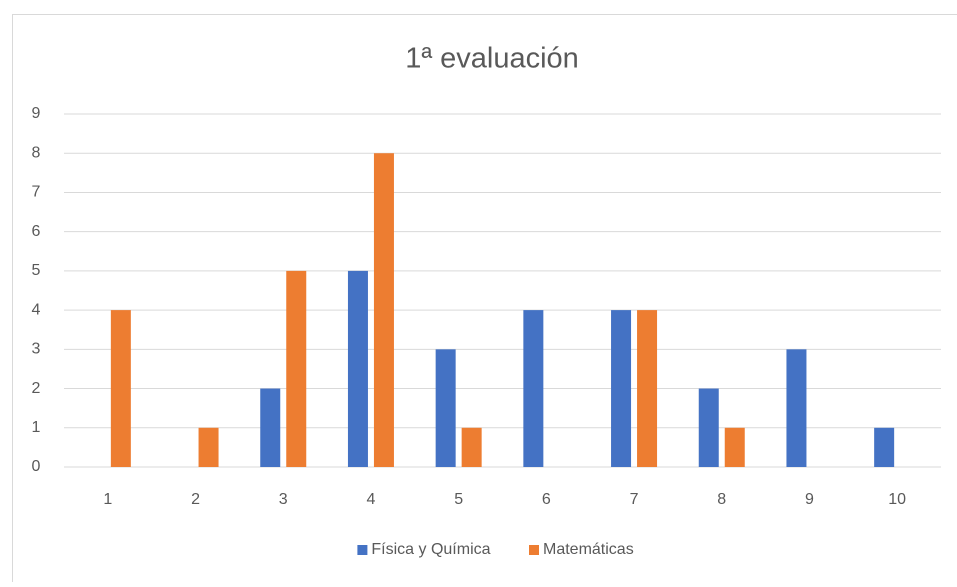 The image size is (957, 587). What do you see at coordinates (195, 499) in the screenshot?
I see `x-tick-label: 2` at bounding box center [195, 499].